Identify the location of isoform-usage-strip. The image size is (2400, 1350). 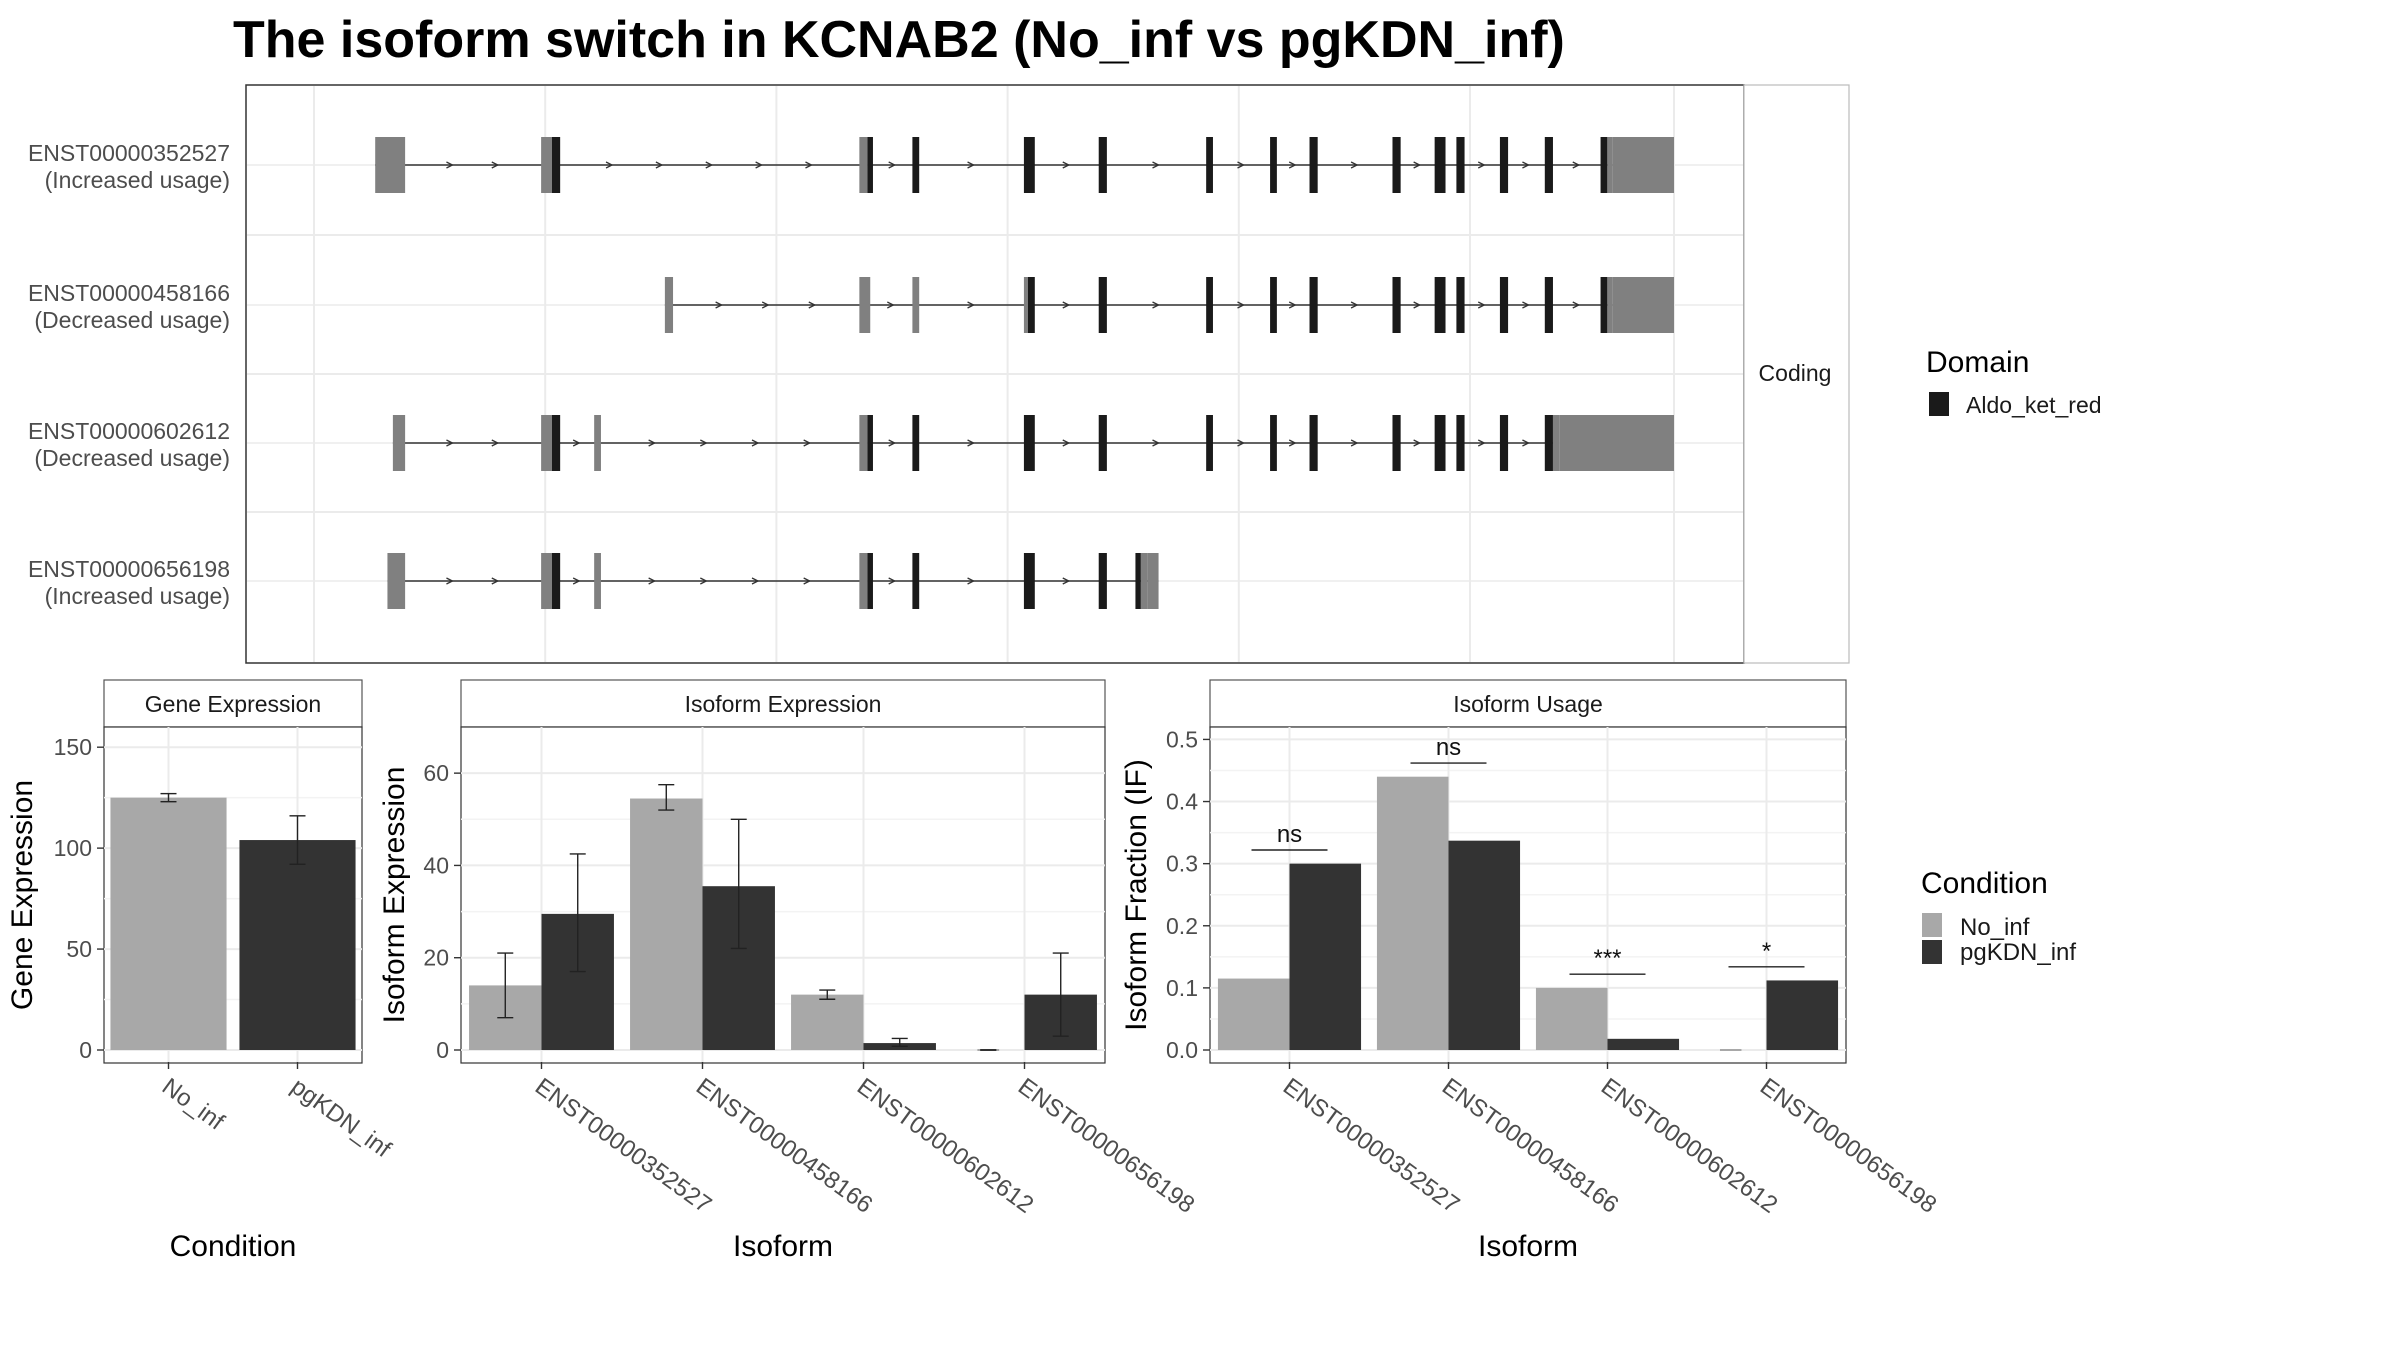
(1528, 703).